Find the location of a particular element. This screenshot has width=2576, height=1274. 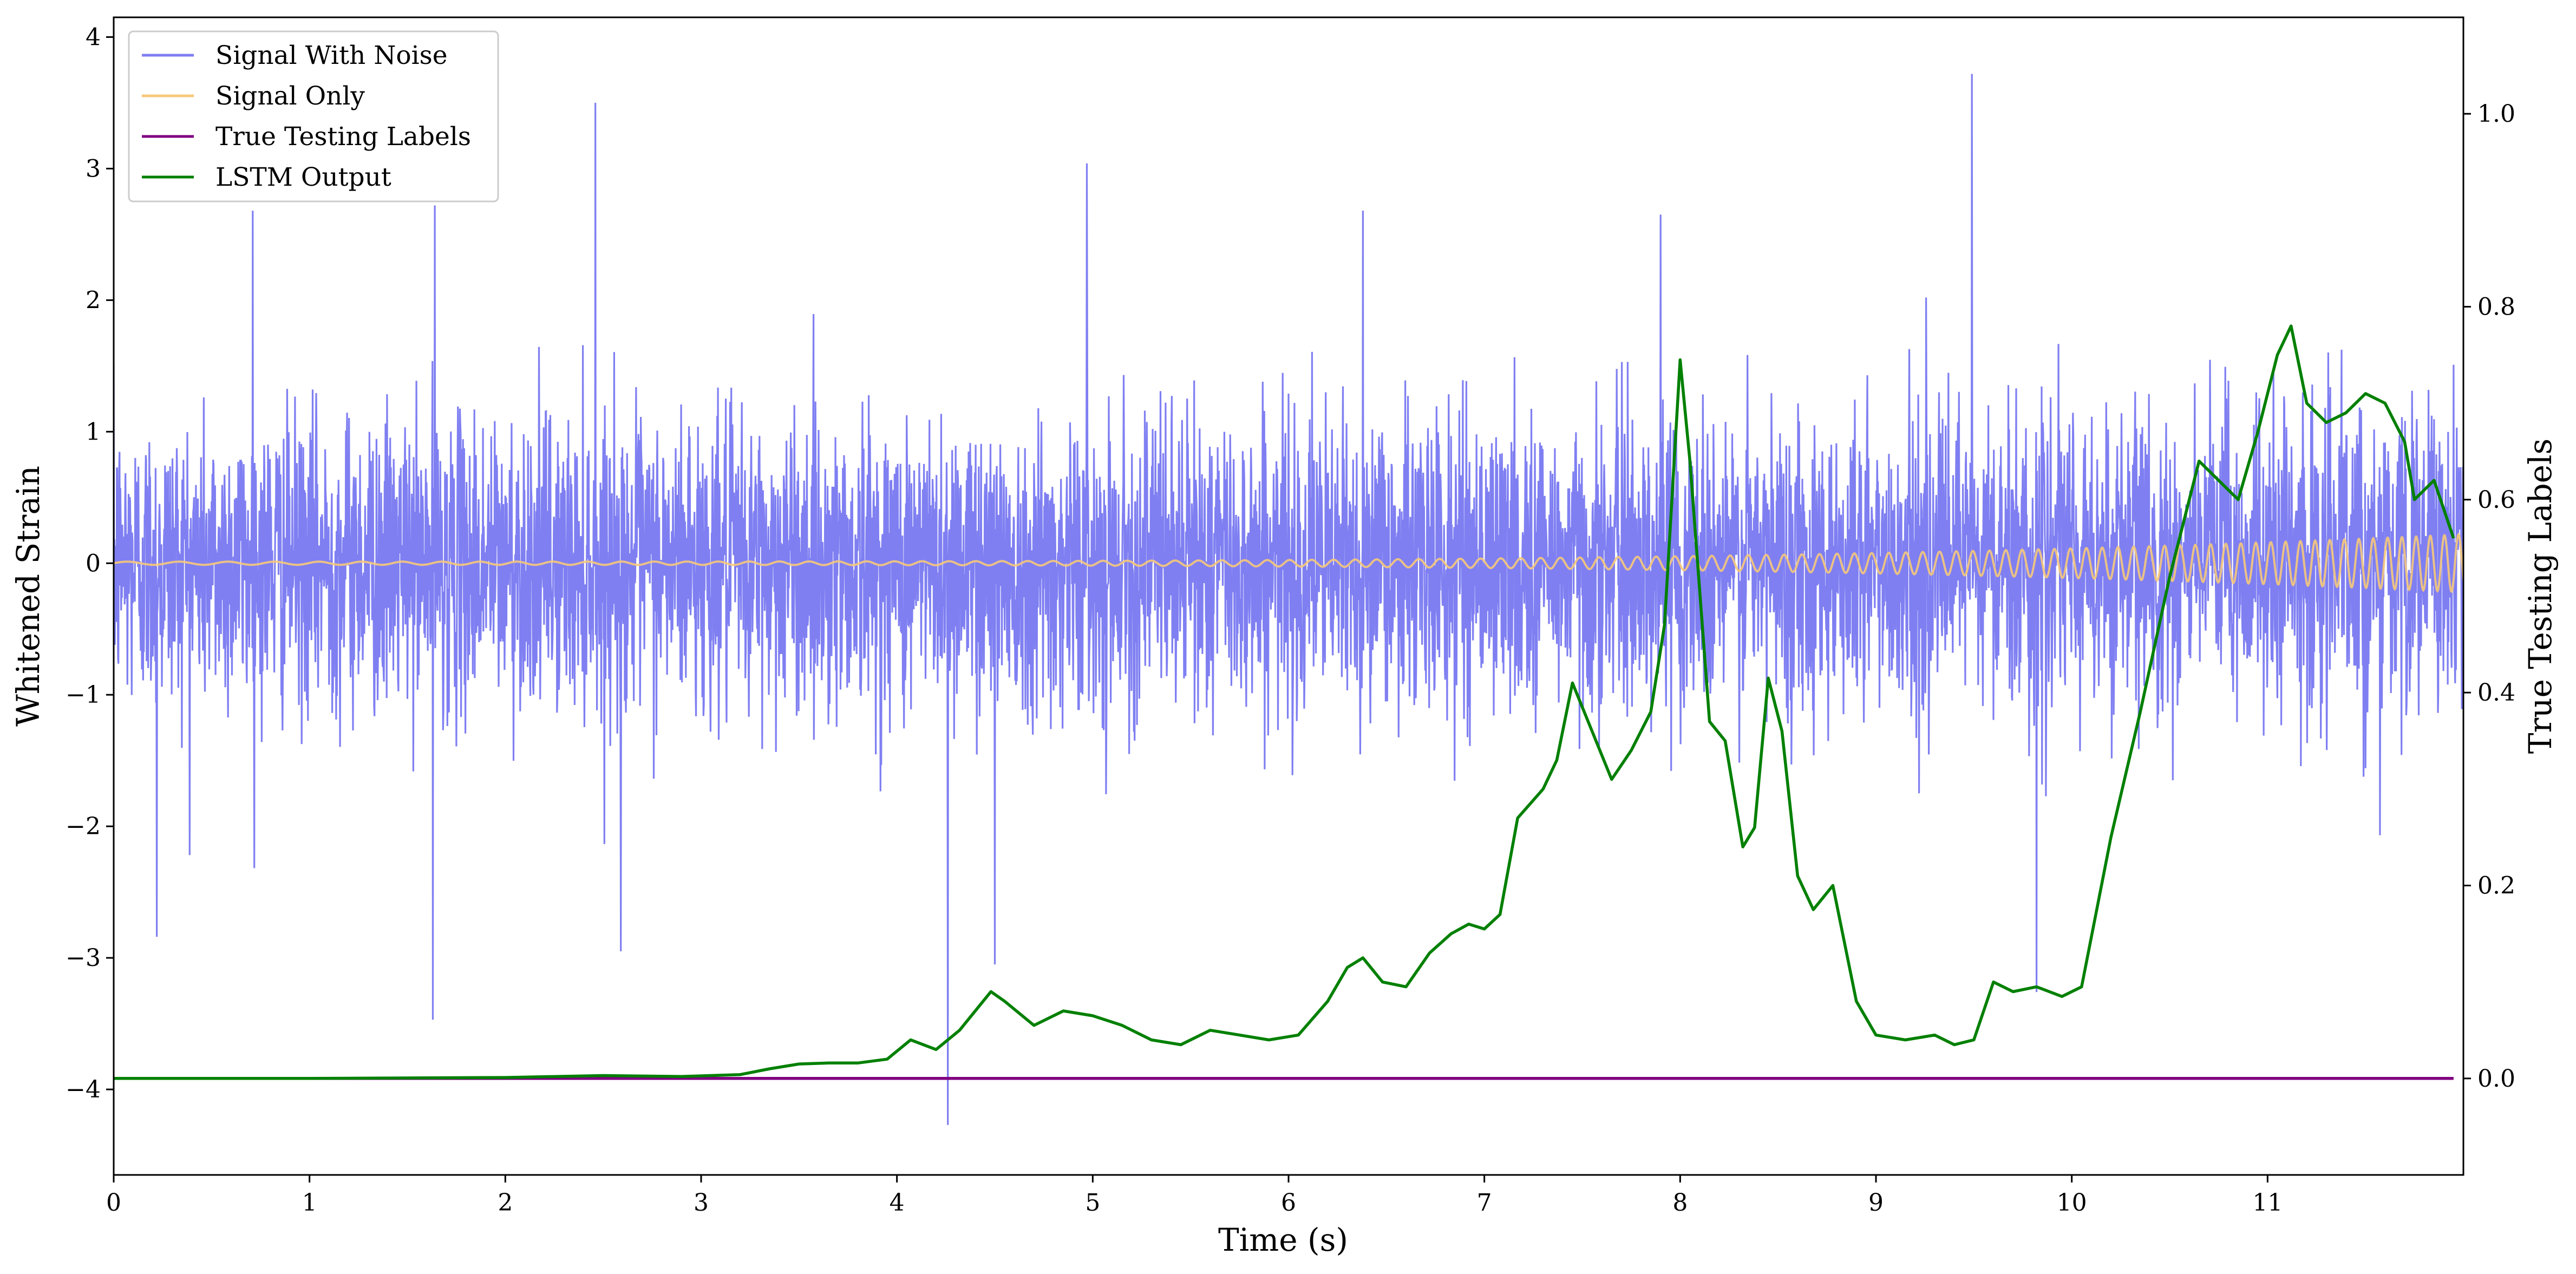

x-tick-label: 8 is located at coordinates (1680, 1203).